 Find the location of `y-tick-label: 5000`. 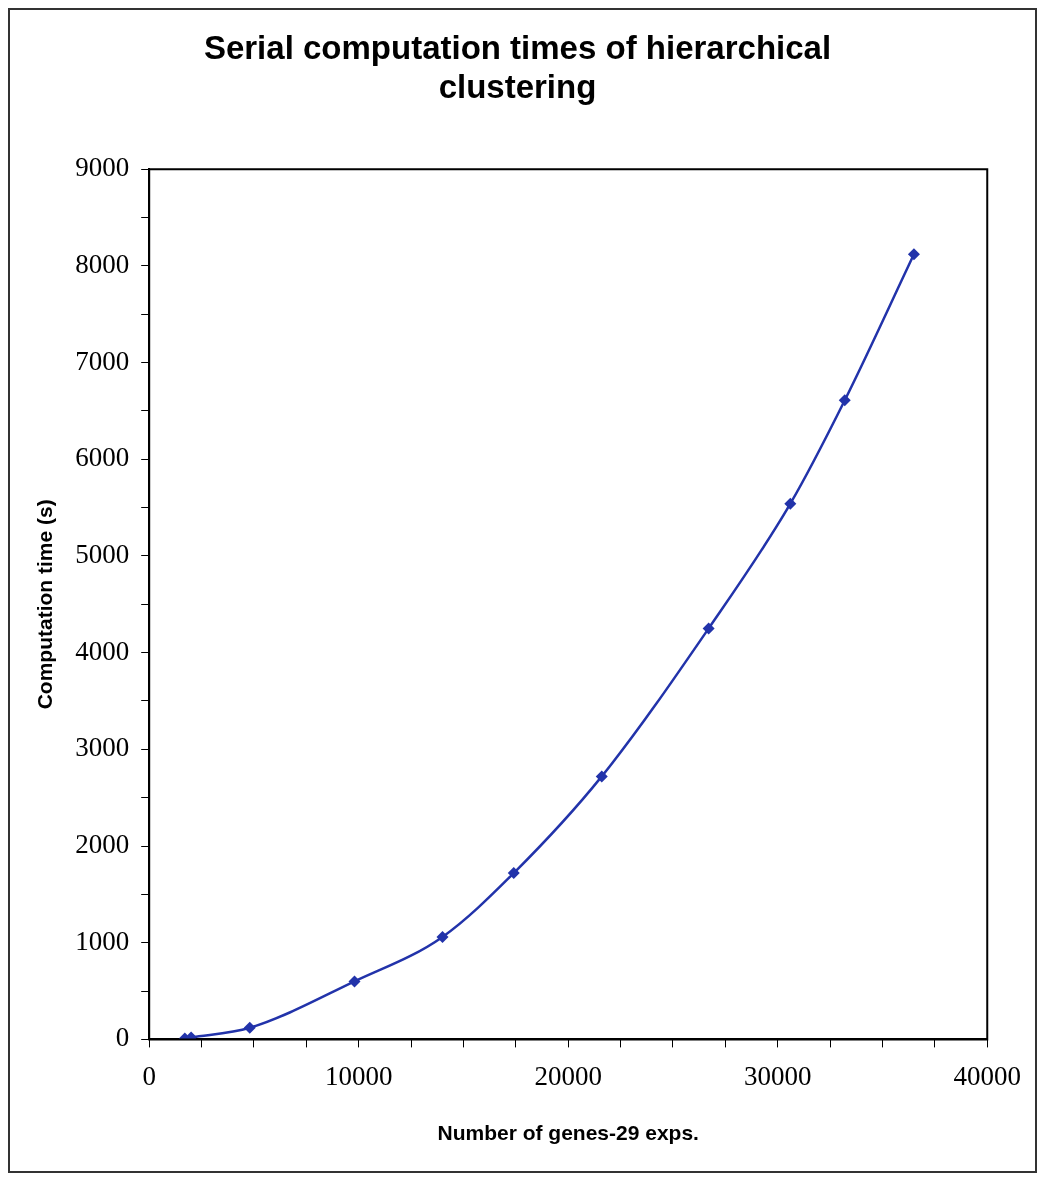

y-tick-label: 5000 is located at coordinates (102, 554).